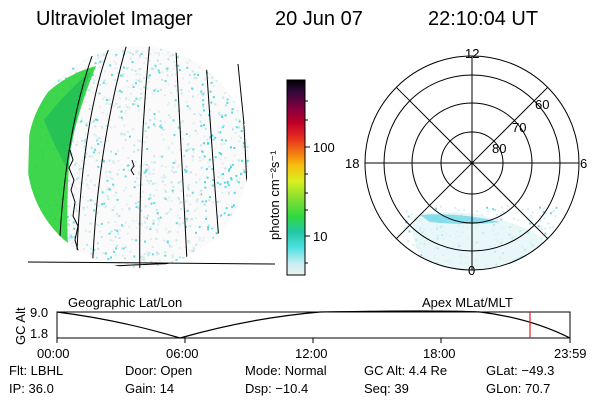 This screenshot has width=600, height=400. Describe the element at coordinates (74, 208) in the screenshot. I see `coastline` at that location.